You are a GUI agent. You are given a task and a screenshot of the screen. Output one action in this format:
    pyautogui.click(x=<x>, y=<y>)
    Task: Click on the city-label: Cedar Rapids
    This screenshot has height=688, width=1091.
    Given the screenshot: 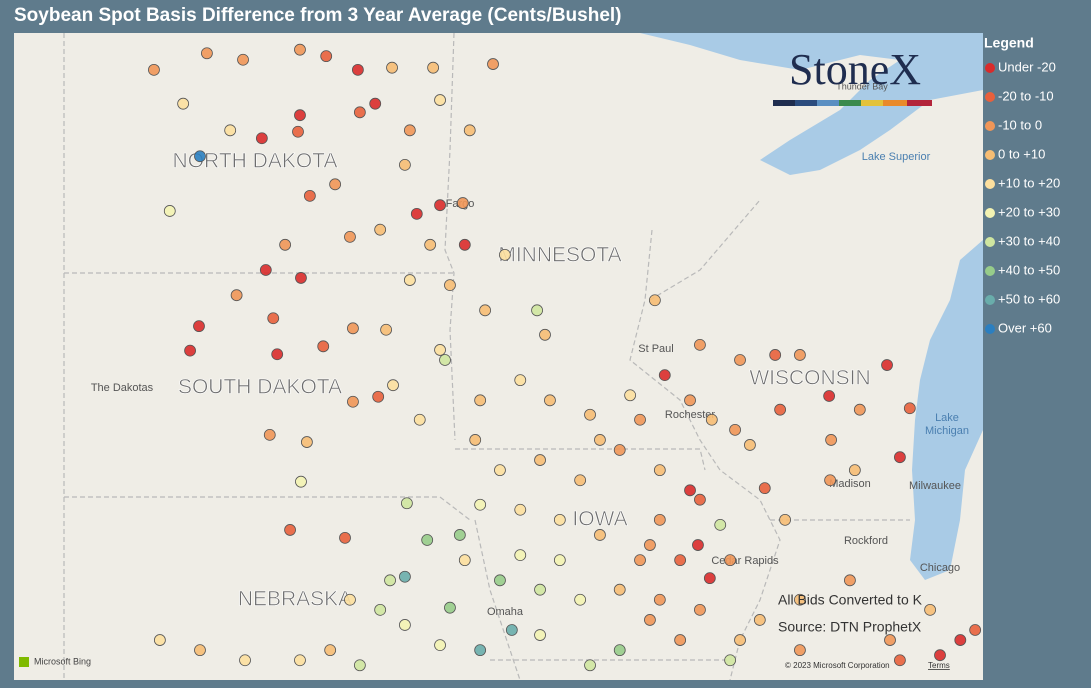 What is the action you would take?
    pyautogui.click(x=745, y=561)
    